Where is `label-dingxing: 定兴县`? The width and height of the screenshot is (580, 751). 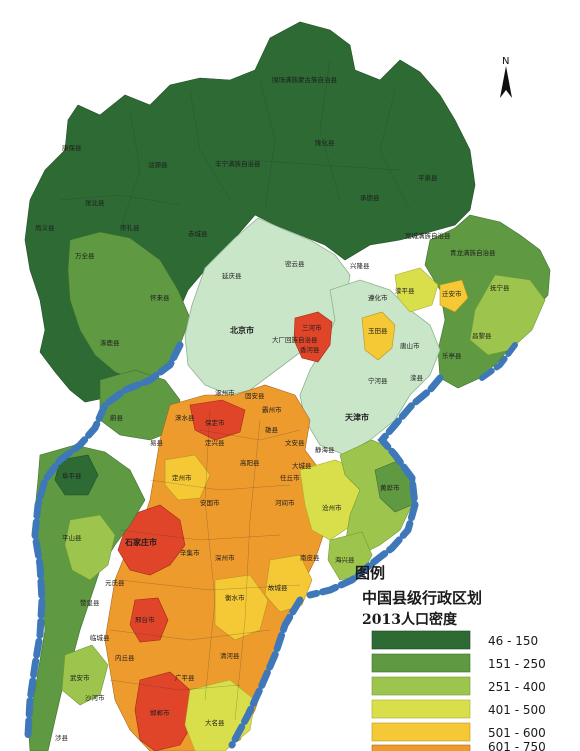 label-dingxing: 定兴县 is located at coordinates (215, 442).